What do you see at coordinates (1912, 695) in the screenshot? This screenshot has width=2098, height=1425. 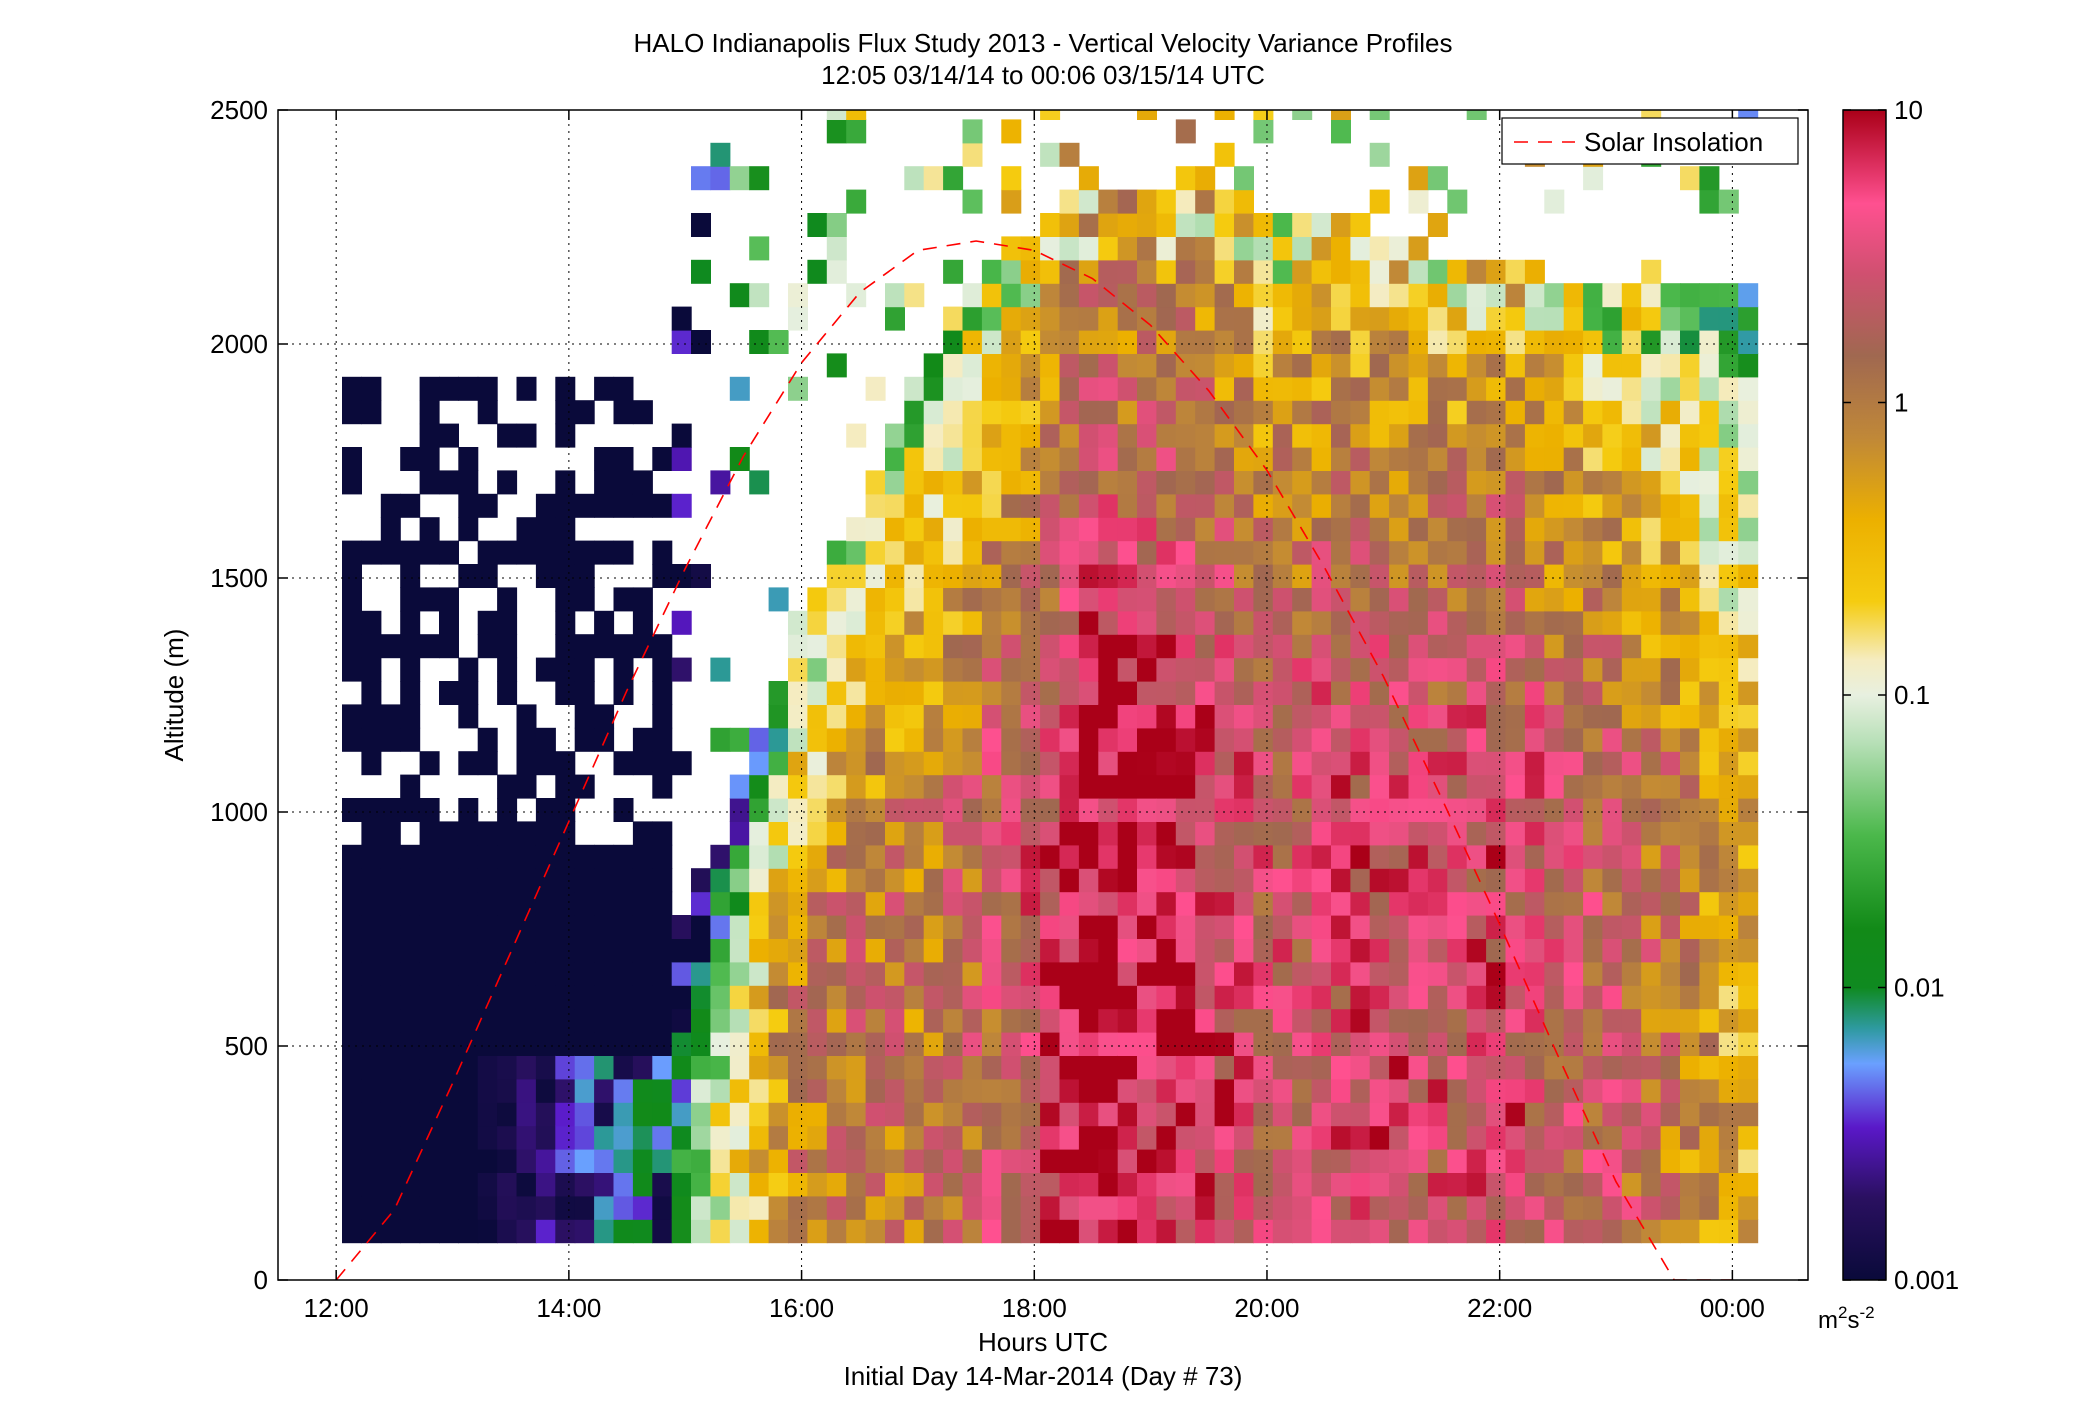 I see `colorbar-tick-label: 0.1` at bounding box center [1912, 695].